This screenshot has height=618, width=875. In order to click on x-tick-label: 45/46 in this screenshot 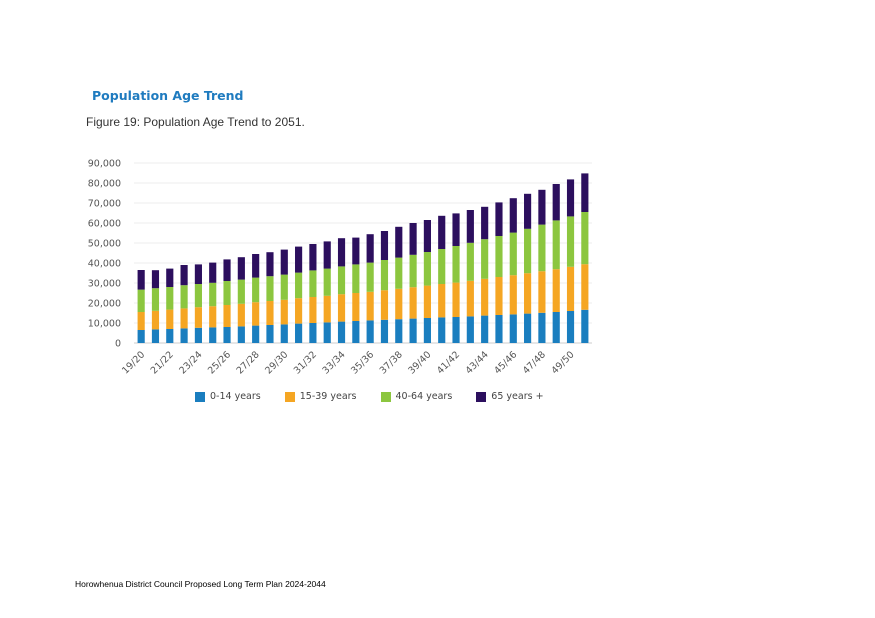, I will do `click(505, 362)`.